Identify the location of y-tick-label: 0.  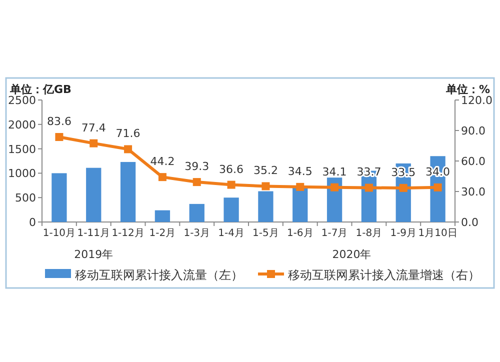
(32, 222).